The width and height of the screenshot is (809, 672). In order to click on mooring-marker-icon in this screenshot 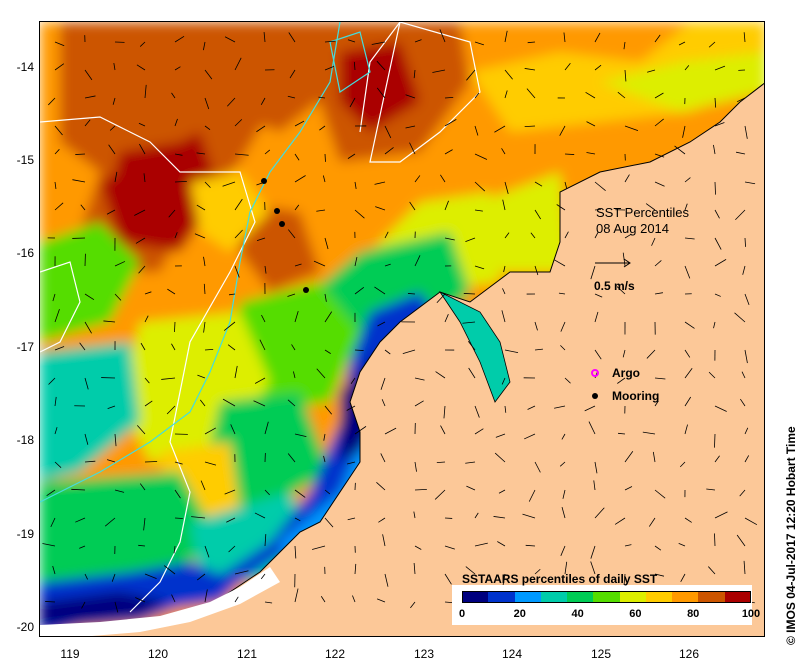, I will do `click(595, 396)`.